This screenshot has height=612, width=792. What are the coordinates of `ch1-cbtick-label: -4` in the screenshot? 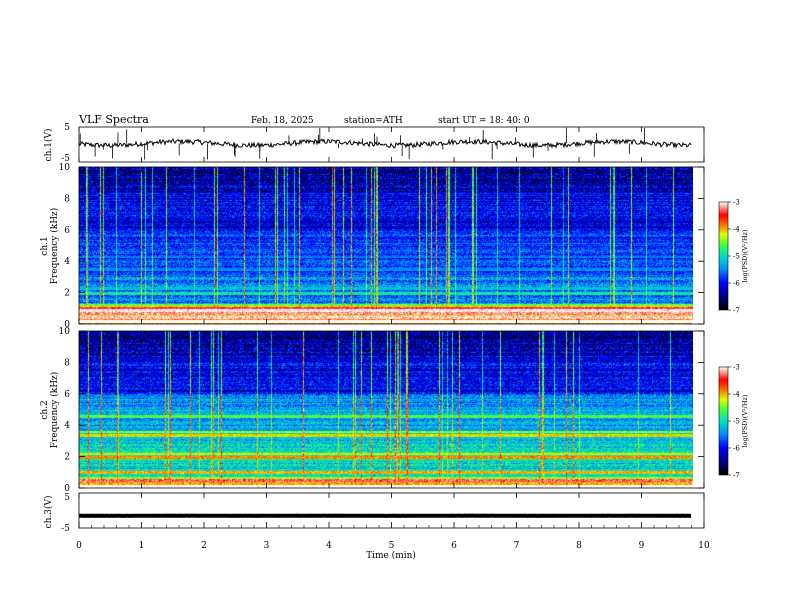 It's located at (736, 230).